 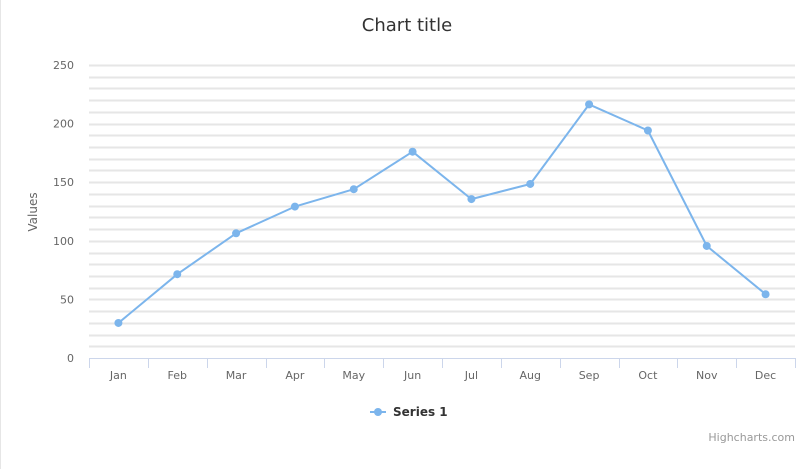 What do you see at coordinates (589, 375) in the screenshot?
I see `x-tick-label: Sep` at bounding box center [589, 375].